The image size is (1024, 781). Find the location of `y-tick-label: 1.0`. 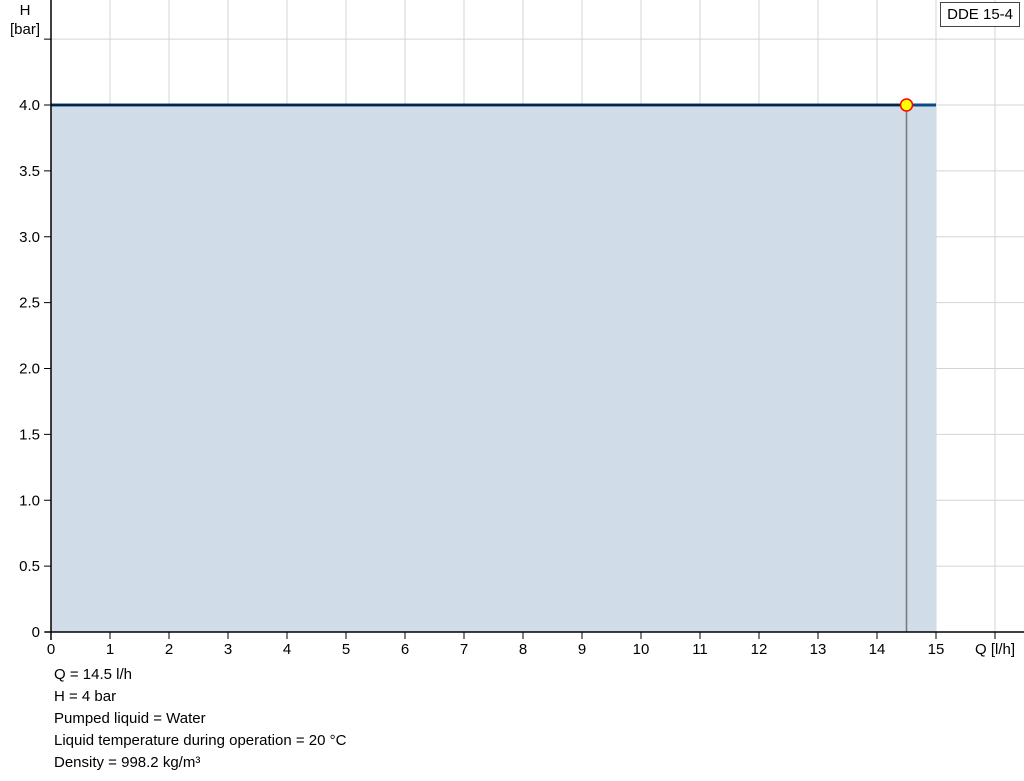

y-tick-label: 1.0 is located at coordinates (29, 500).